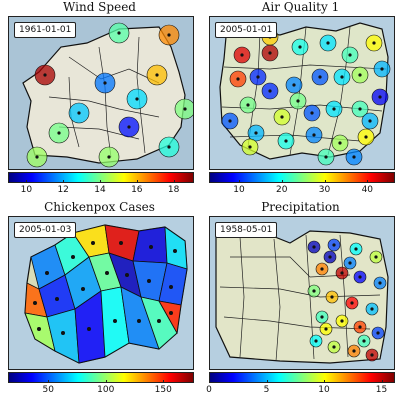 The width and height of the screenshot is (400, 400). I want to click on colorbar-ticks: 10 20 30 40, so click(302, 188).